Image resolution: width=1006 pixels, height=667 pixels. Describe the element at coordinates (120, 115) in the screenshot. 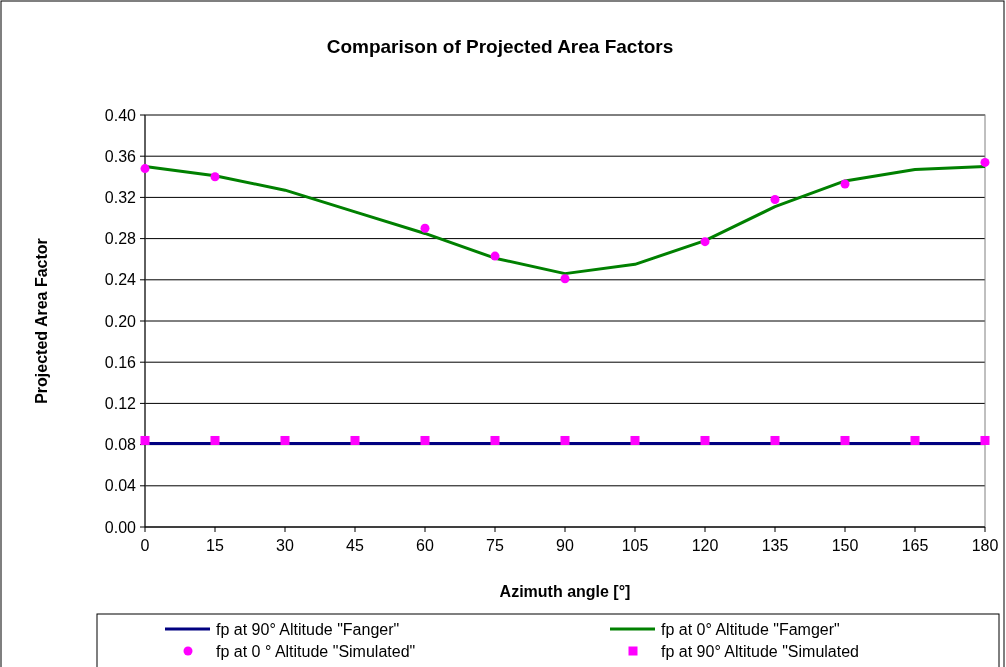

I see `y-tick-label: 0.40` at that location.